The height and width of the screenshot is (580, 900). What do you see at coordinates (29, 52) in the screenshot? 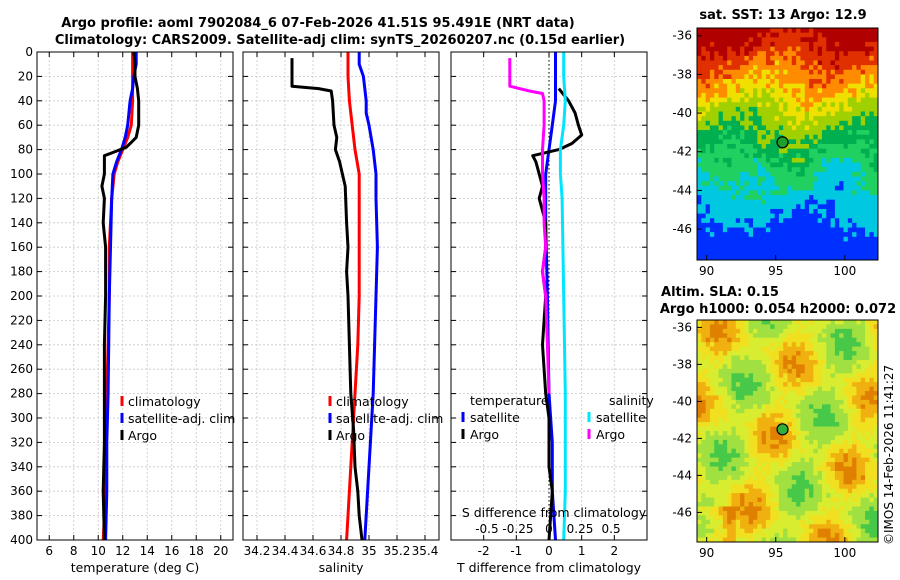
I see `y-tick-label: 0` at bounding box center [29, 52].